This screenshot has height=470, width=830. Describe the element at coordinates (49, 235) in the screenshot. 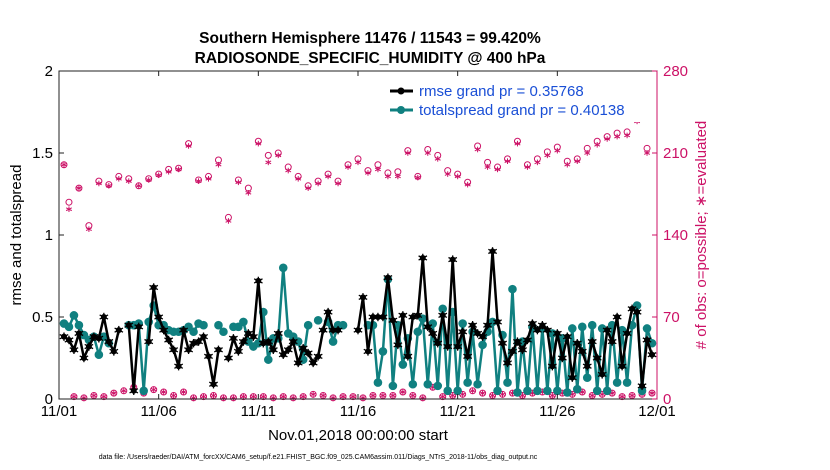

I see `y-left-tick-label: 1` at that location.